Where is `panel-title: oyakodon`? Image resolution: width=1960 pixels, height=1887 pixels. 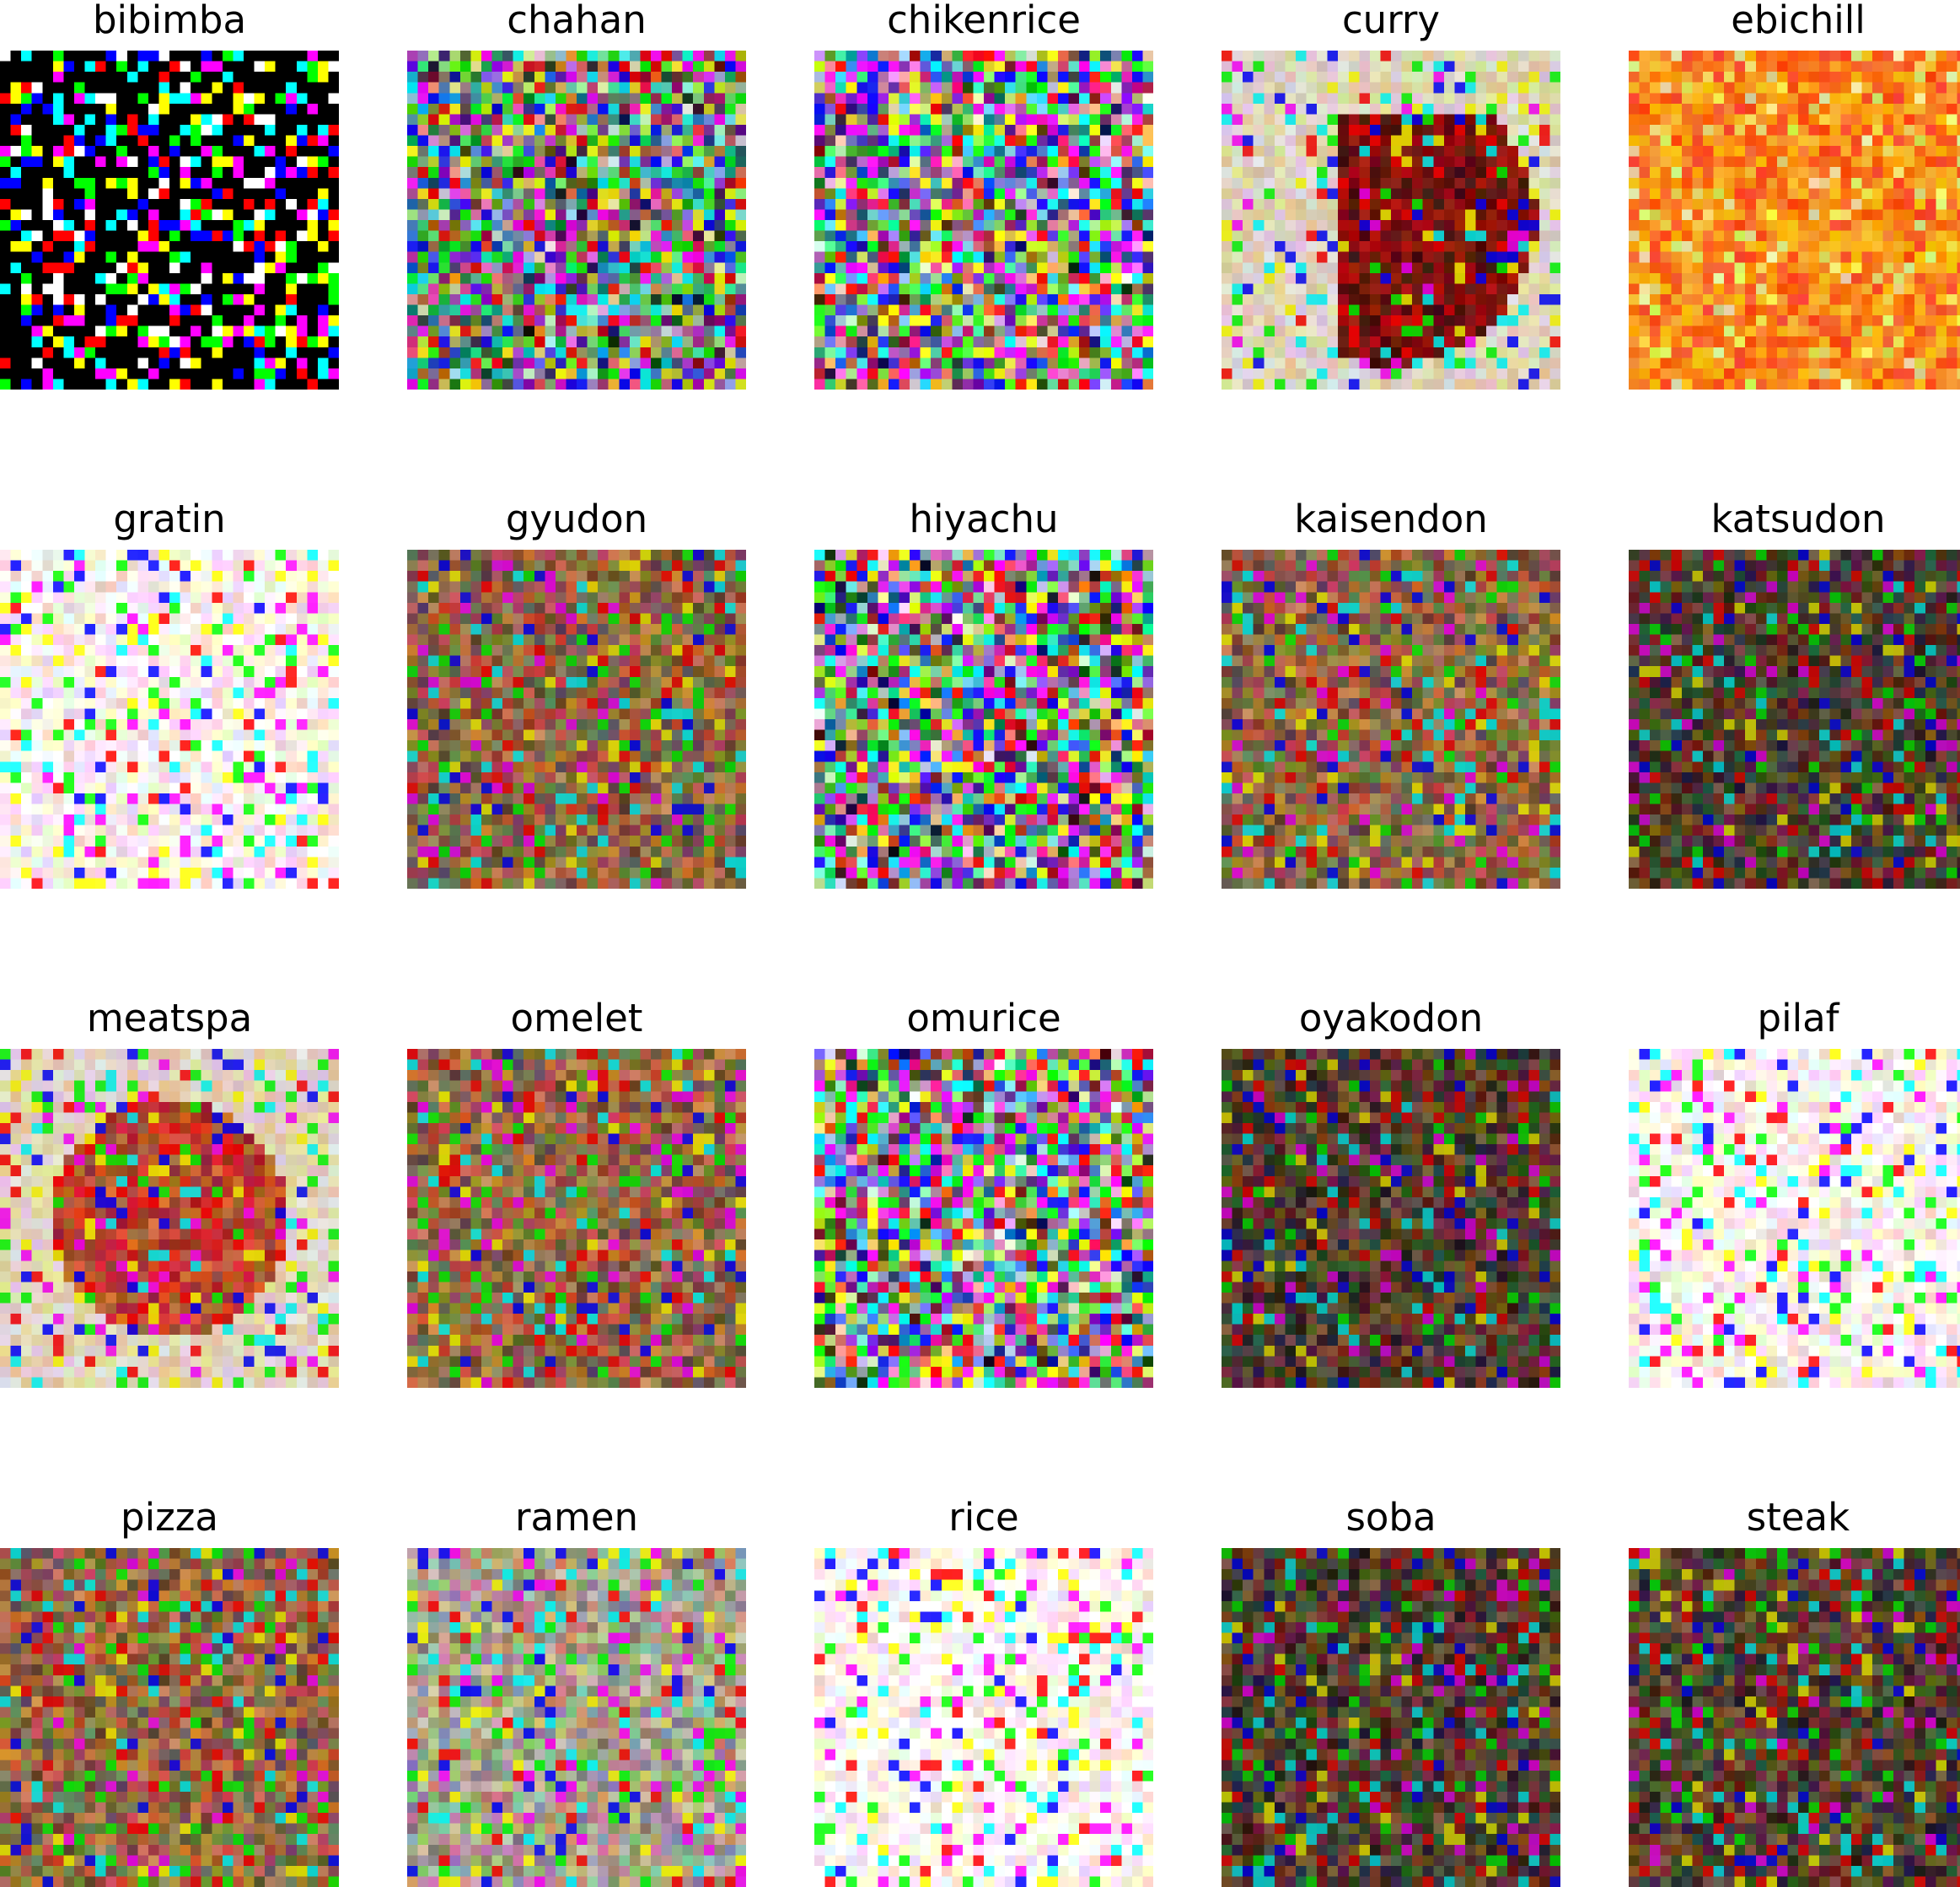 panel-title: oyakodon is located at coordinates (1391, 1018).